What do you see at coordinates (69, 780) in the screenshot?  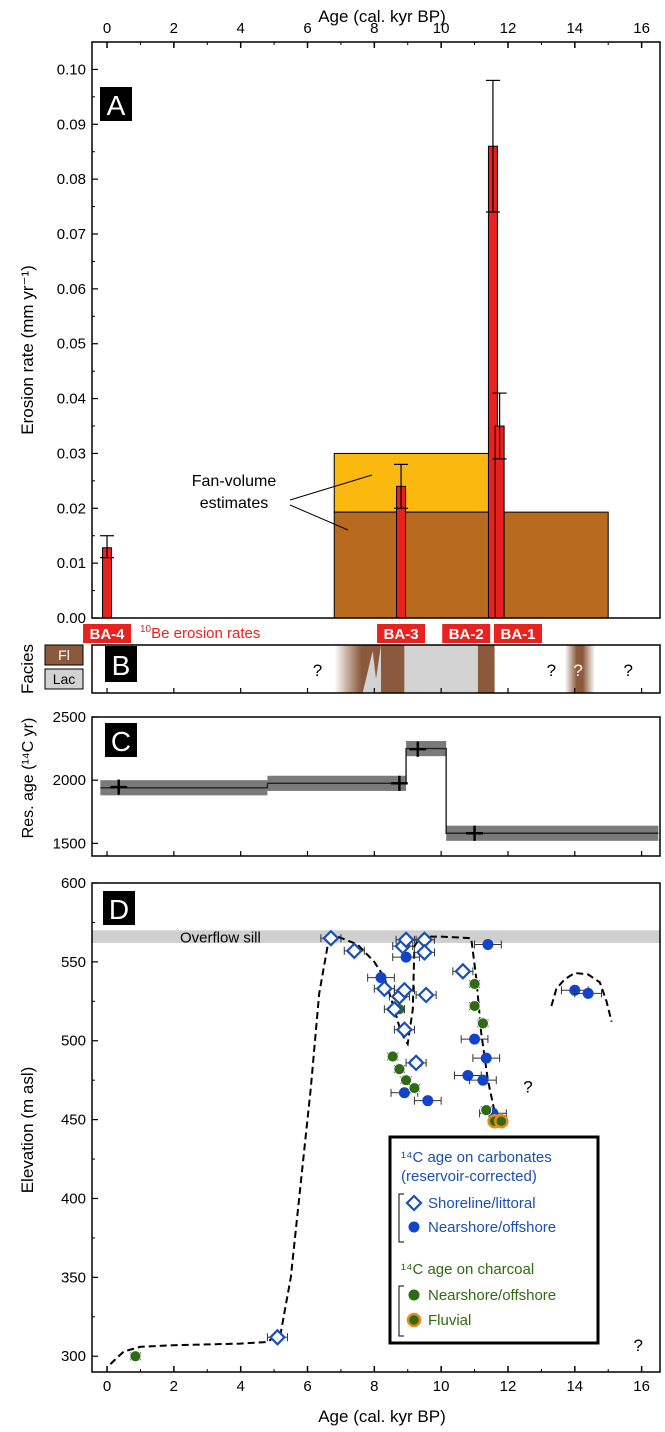 I see `panel-c-ytick-label: 2000` at bounding box center [69, 780].